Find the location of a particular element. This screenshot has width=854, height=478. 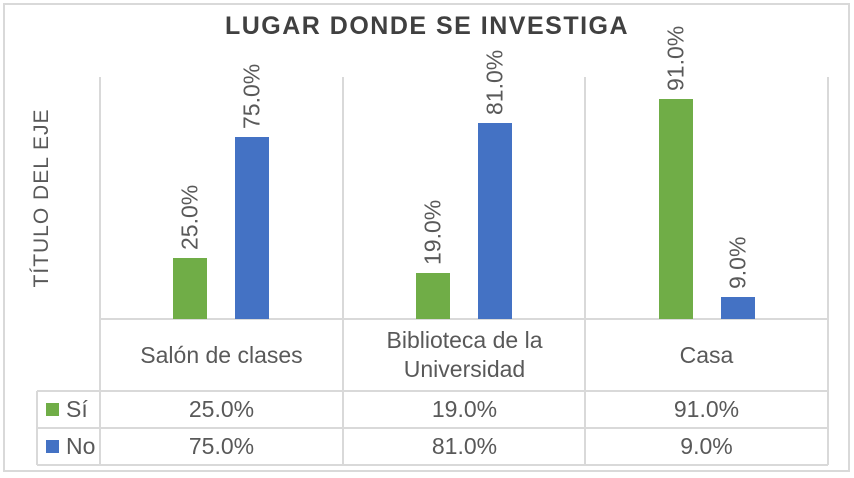

legend-key-no: No is located at coordinates (68, 446).